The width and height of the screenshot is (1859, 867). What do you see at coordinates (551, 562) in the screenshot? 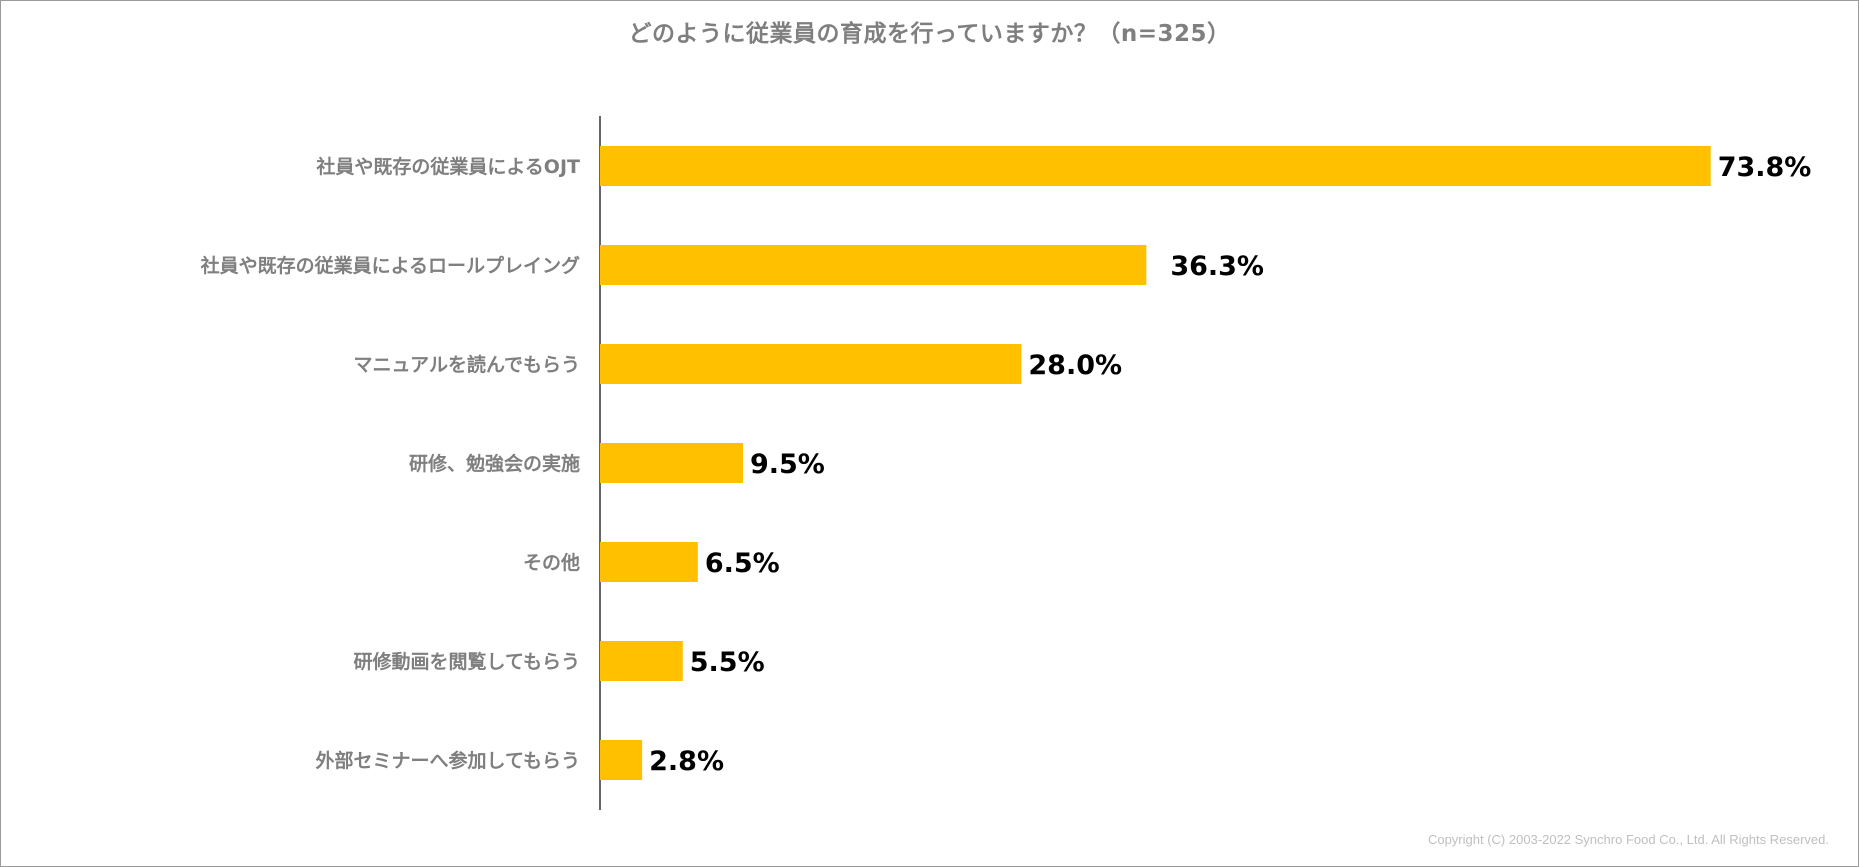
I see `category-label: その他` at bounding box center [551, 562].